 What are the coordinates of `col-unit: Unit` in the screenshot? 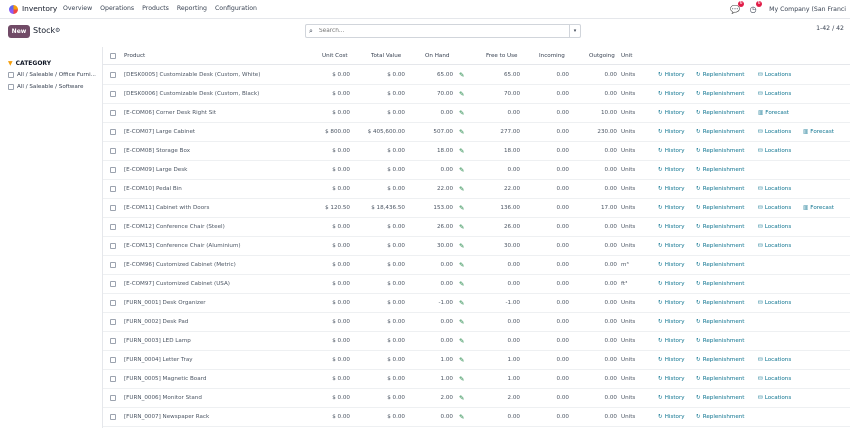 It's located at (627, 56).